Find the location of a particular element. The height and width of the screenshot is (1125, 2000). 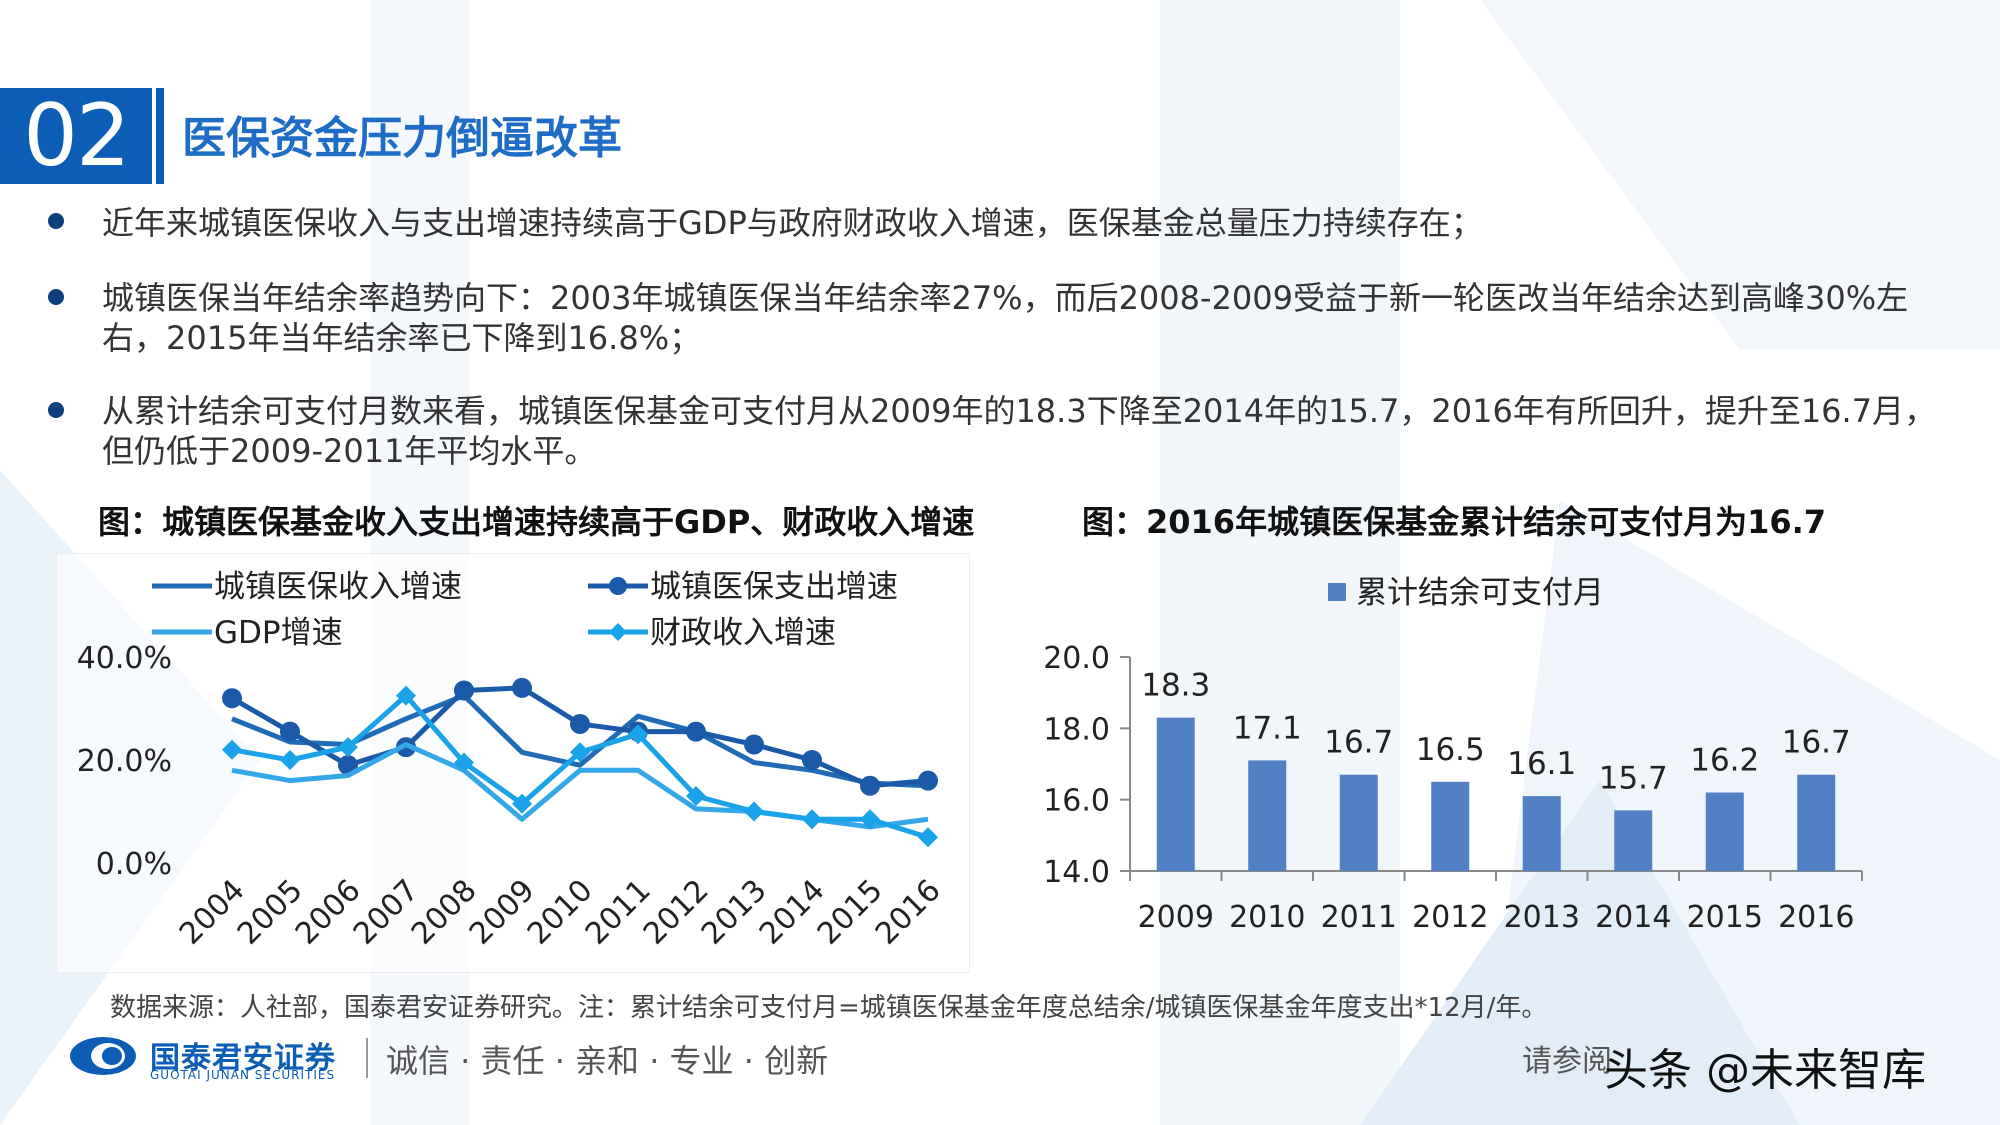

bar-2011 is located at coordinates (1358, 822).